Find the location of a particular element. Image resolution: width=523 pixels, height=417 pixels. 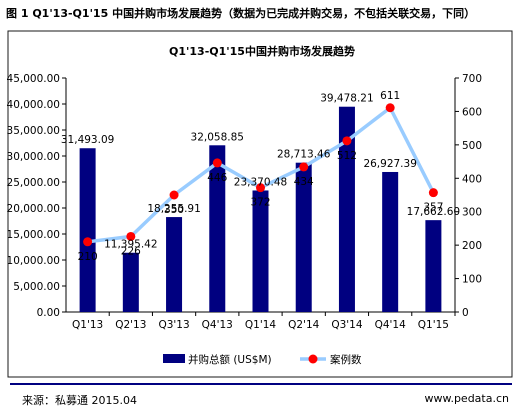

x-tick-label: Q1'13 is located at coordinates (87, 325).